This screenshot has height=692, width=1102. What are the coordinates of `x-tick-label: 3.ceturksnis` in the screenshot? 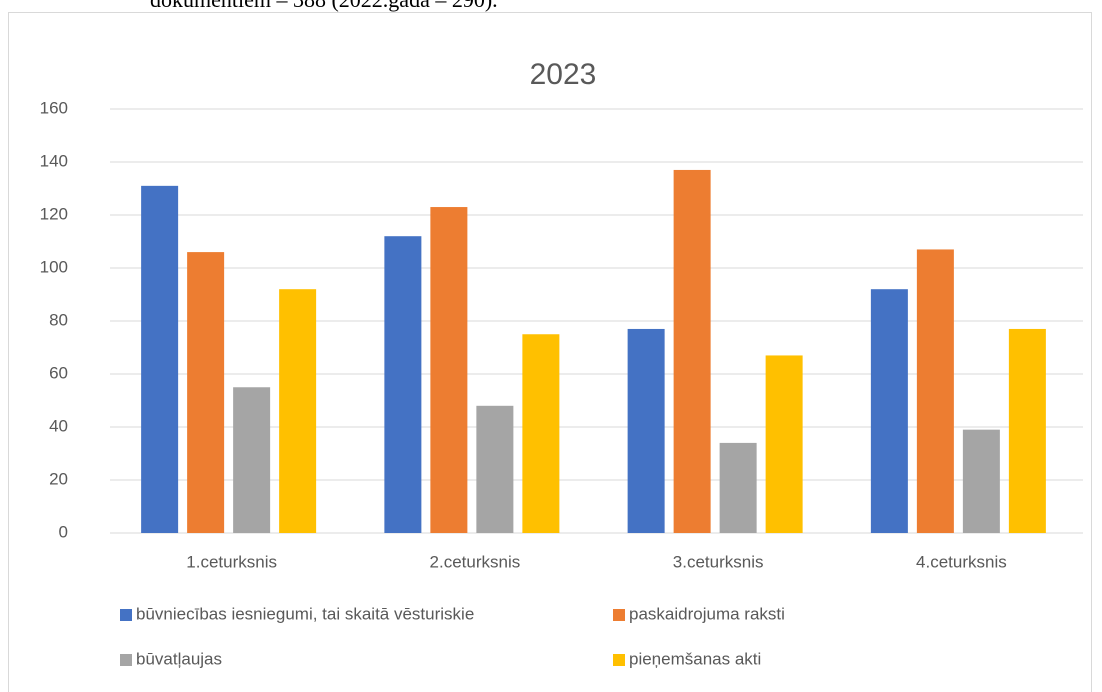 It's located at (718, 561).